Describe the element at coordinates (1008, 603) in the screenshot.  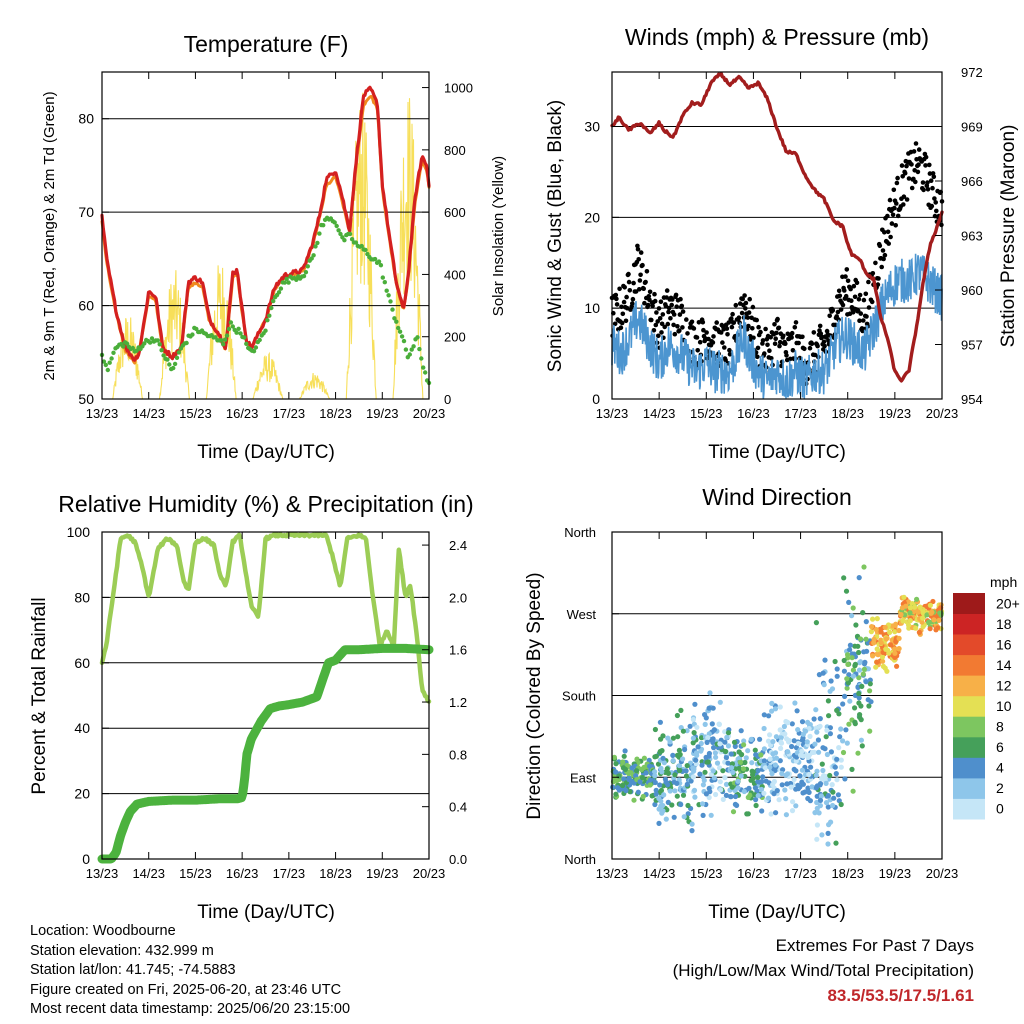
I see `colorbar-label: 20+` at that location.